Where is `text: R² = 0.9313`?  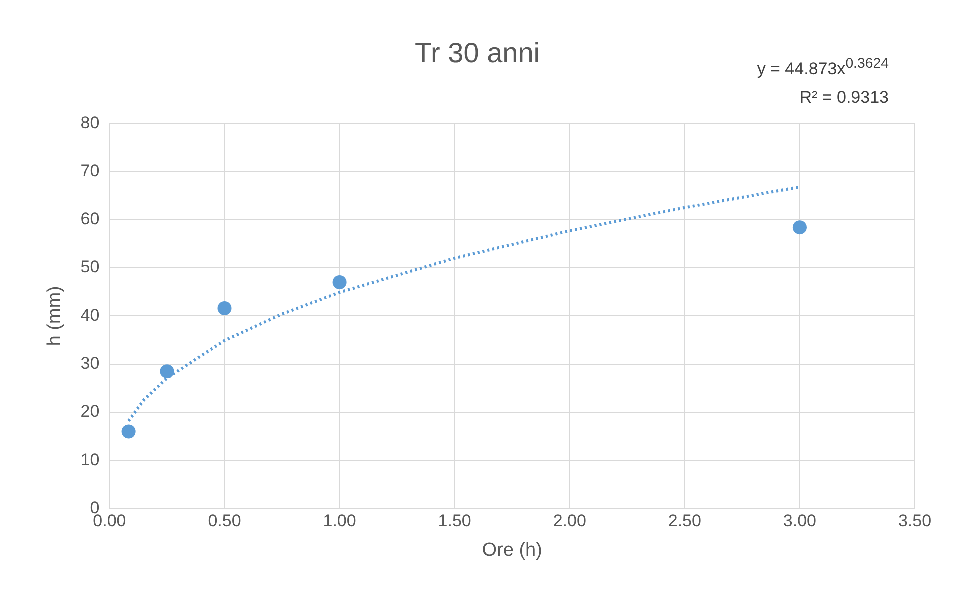 text: R² = 0.9313 is located at coordinates (843, 97).